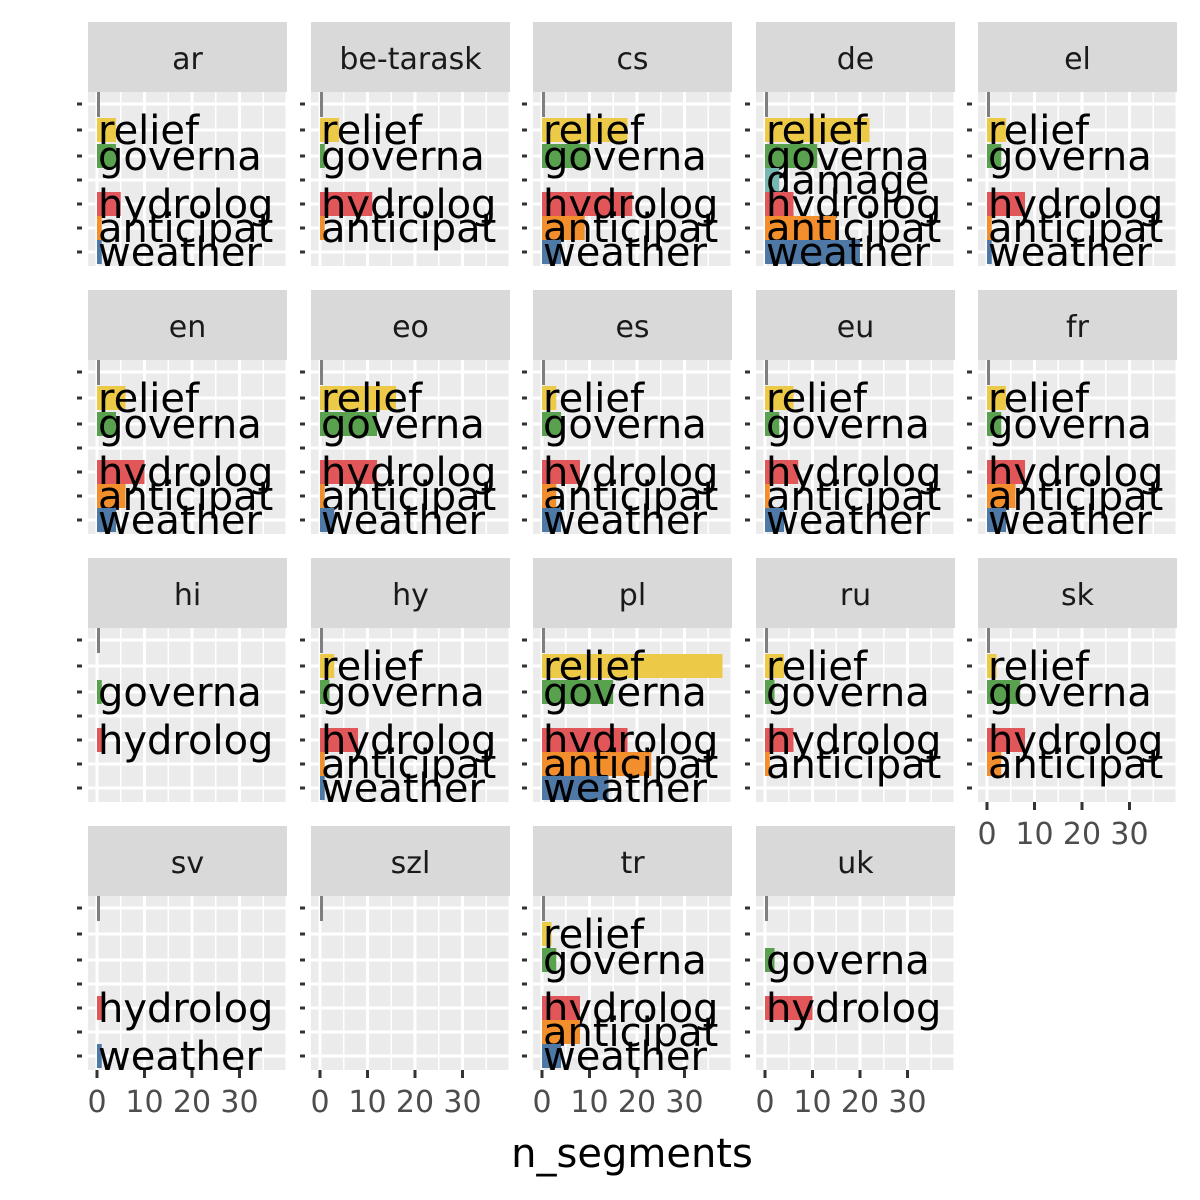  I want to click on facet-panel-szl: szl 0 10 20 30, so click(406, 973).